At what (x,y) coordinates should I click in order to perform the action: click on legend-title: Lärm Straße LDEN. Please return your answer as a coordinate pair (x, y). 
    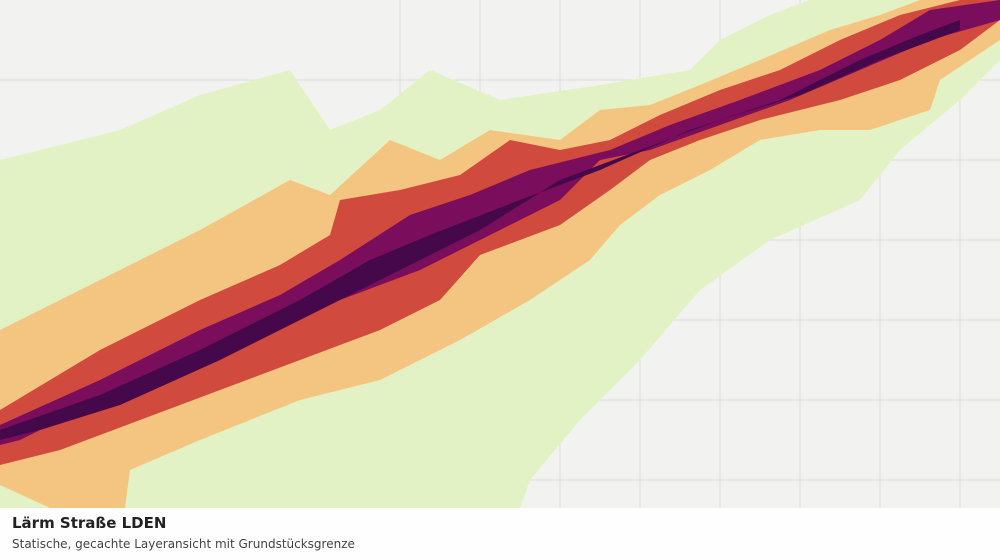
    Looking at the image, I should click on (89, 523).